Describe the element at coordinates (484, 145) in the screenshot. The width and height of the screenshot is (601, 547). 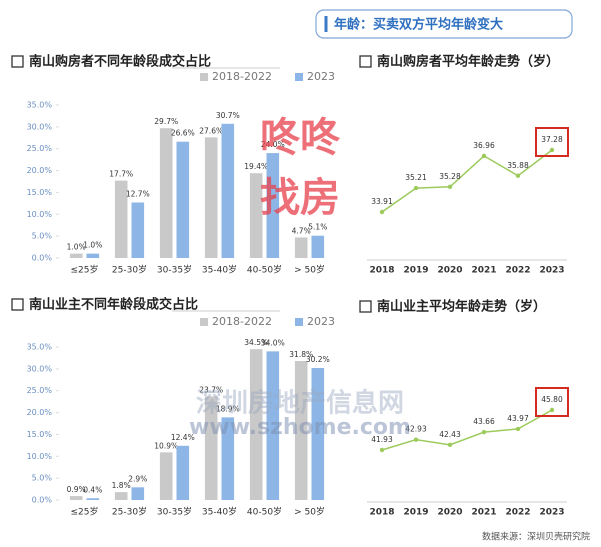
I see `value-label: 36.96` at that location.